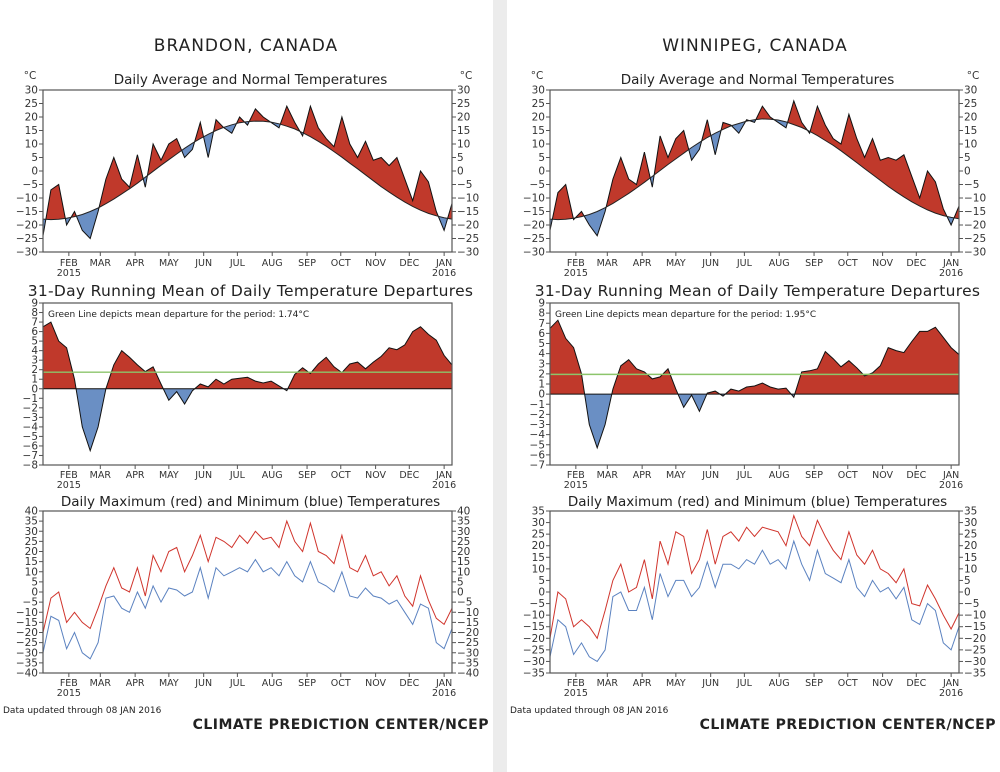 The width and height of the screenshot is (1000, 772). Describe the element at coordinates (30, 408) in the screenshot. I see `y-tick-label-left: −2` at that location.